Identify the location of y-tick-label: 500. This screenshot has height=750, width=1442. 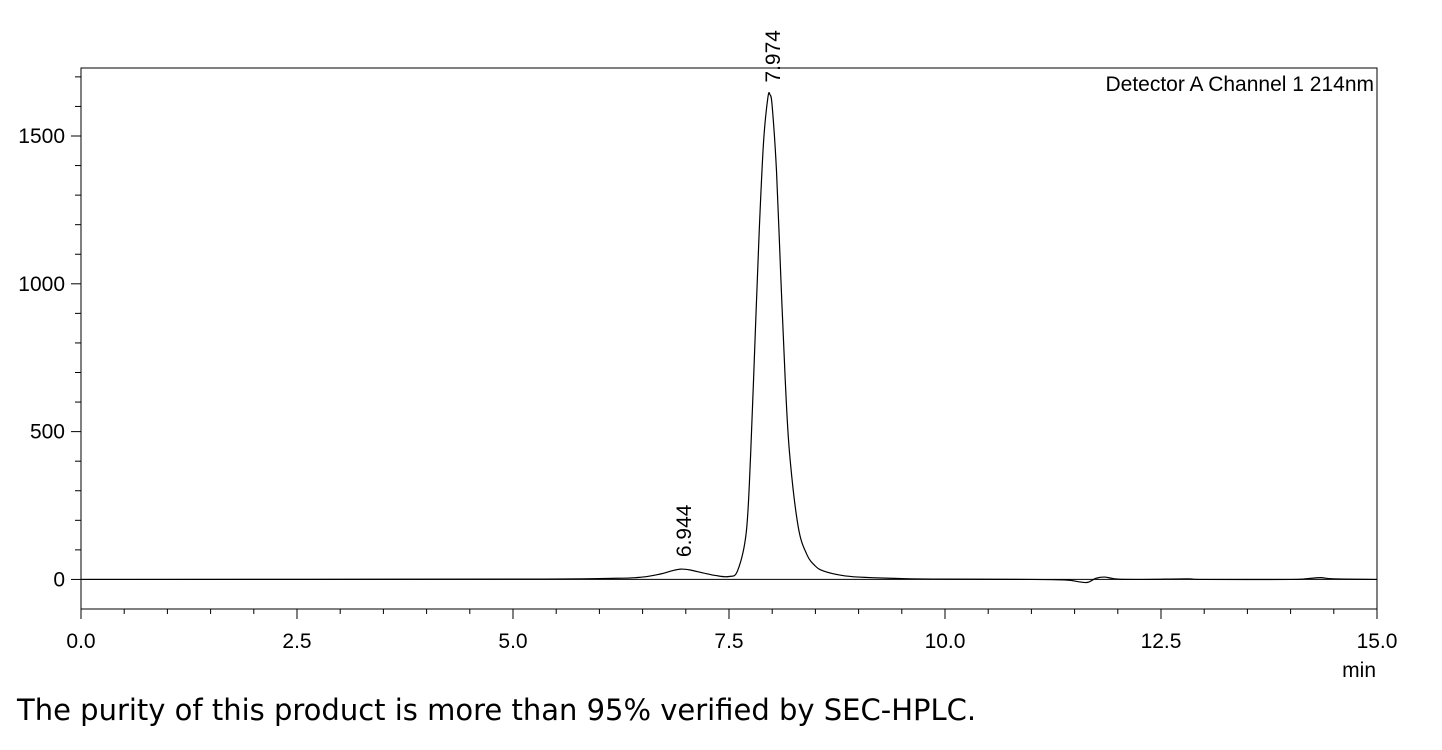
(47, 432).